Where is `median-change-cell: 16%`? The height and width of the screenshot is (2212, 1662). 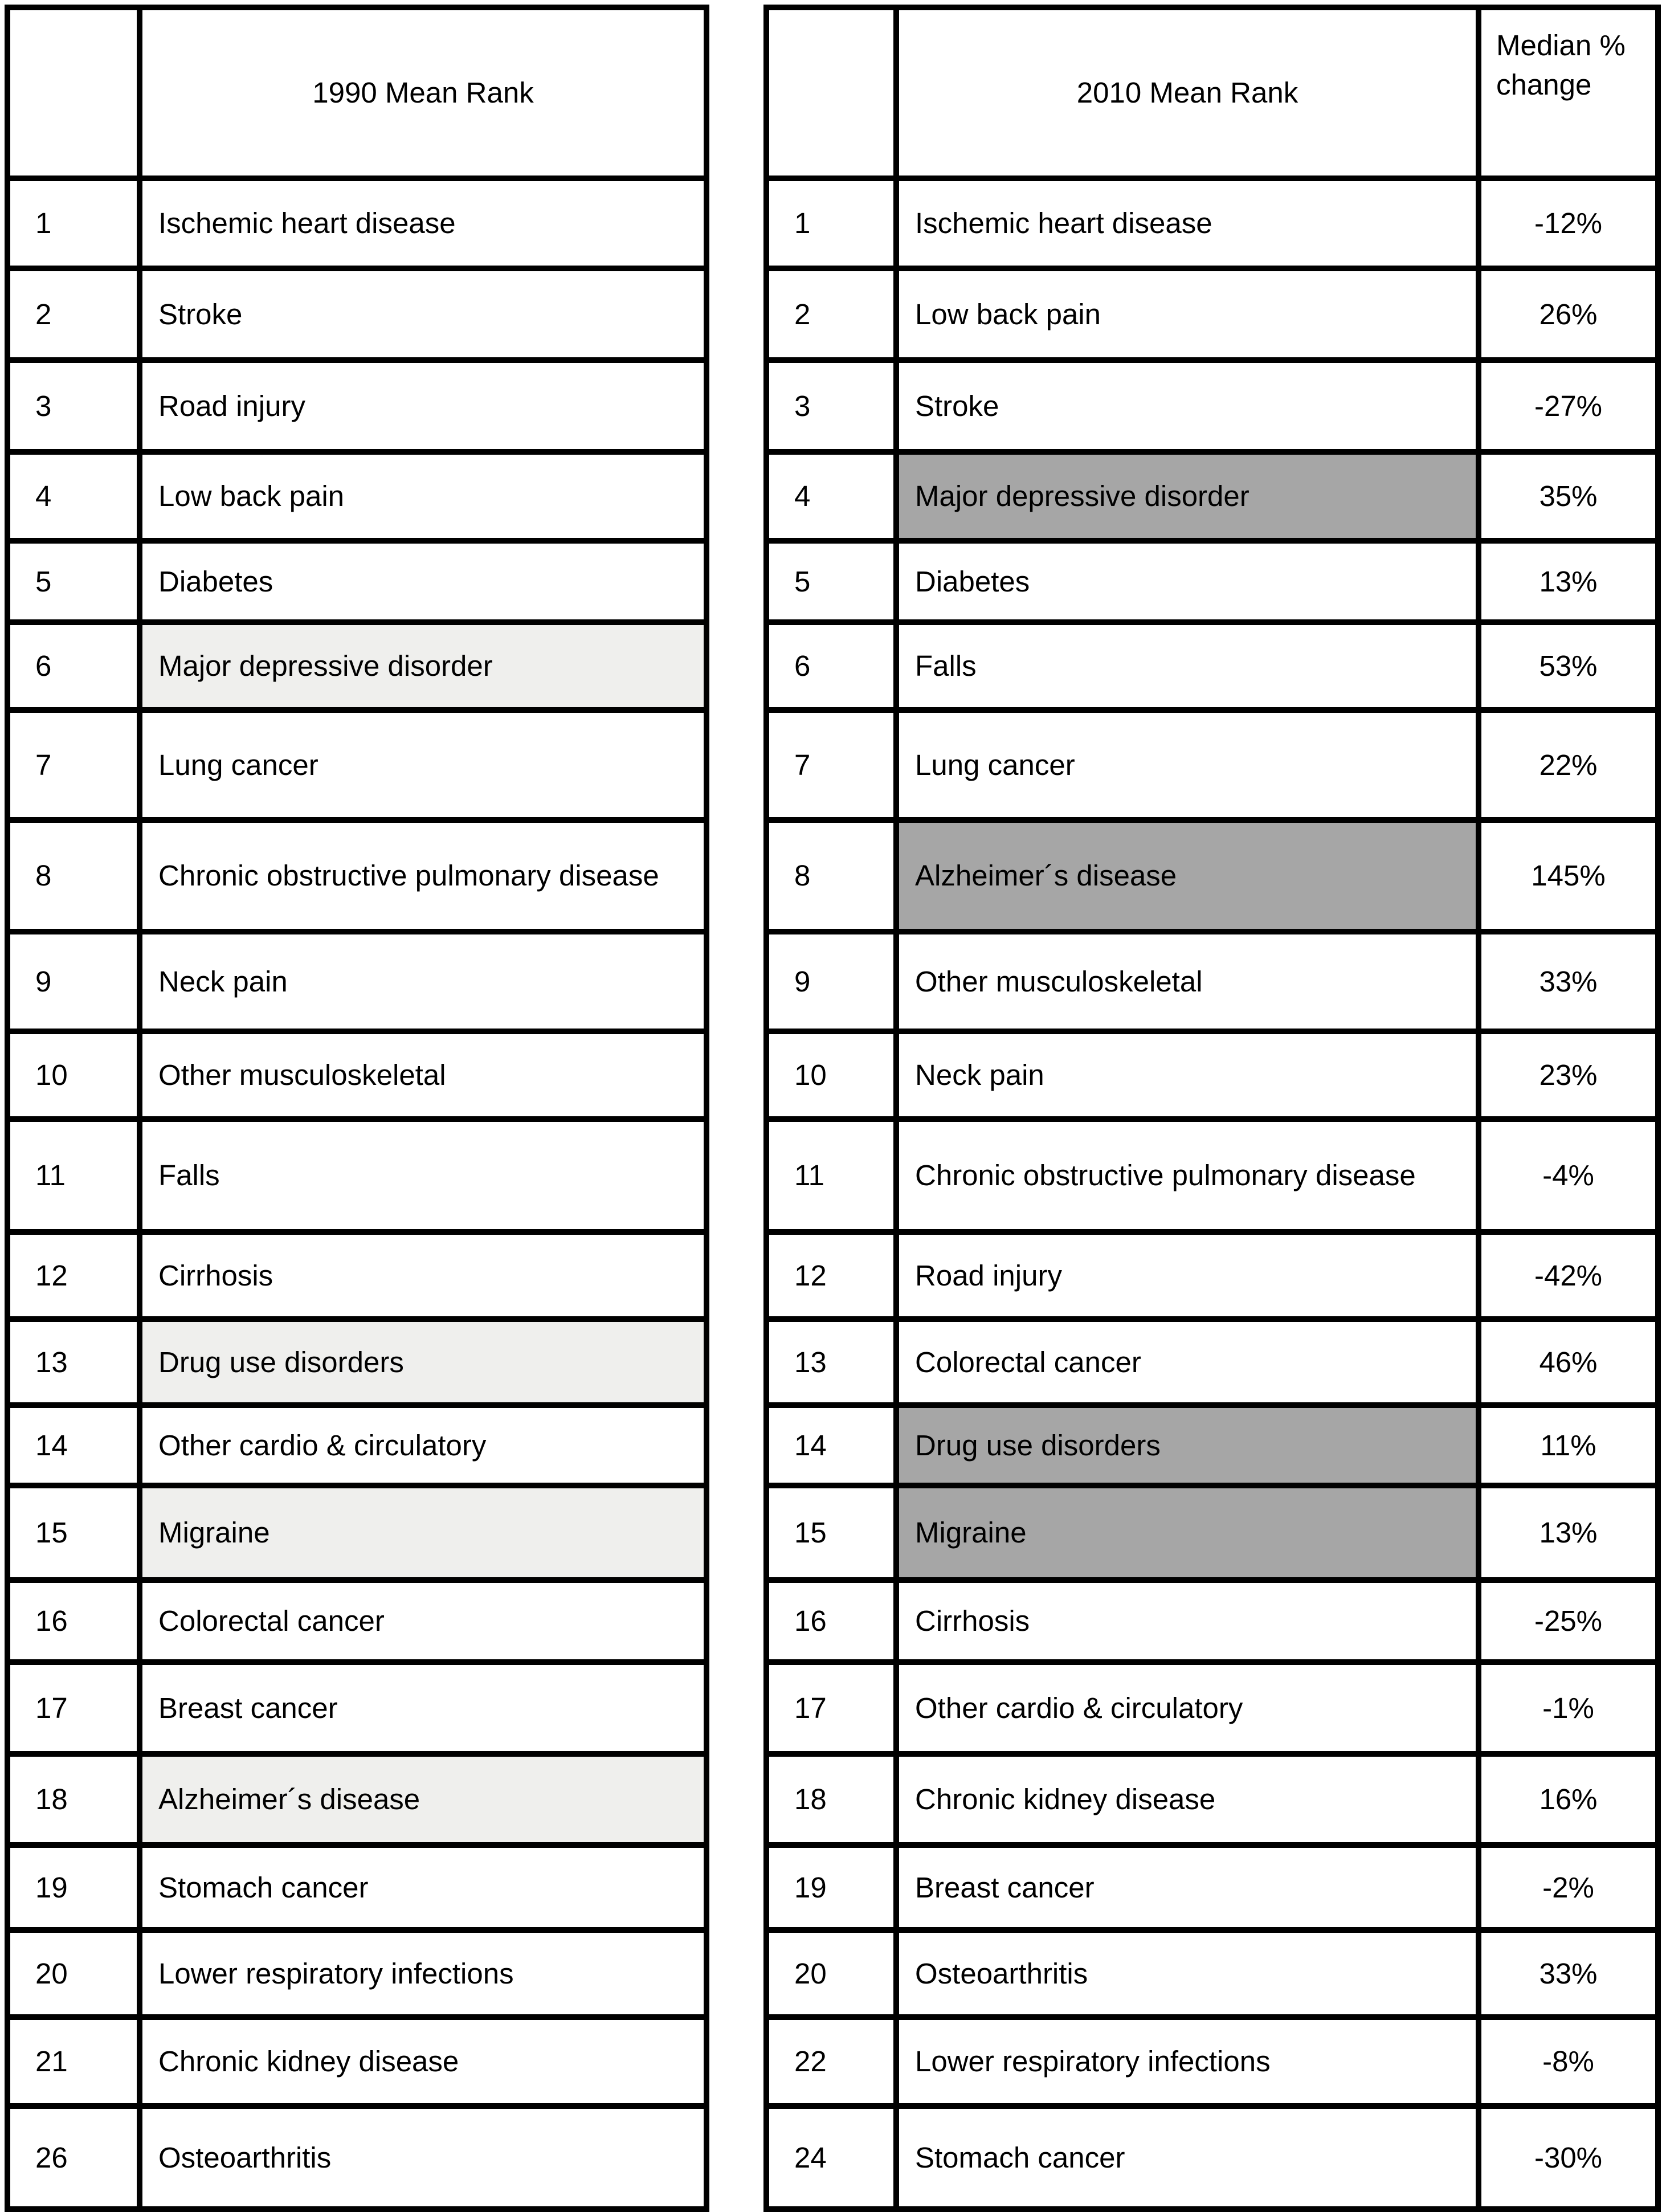
median-change-cell: 16% is located at coordinates (1568, 1800).